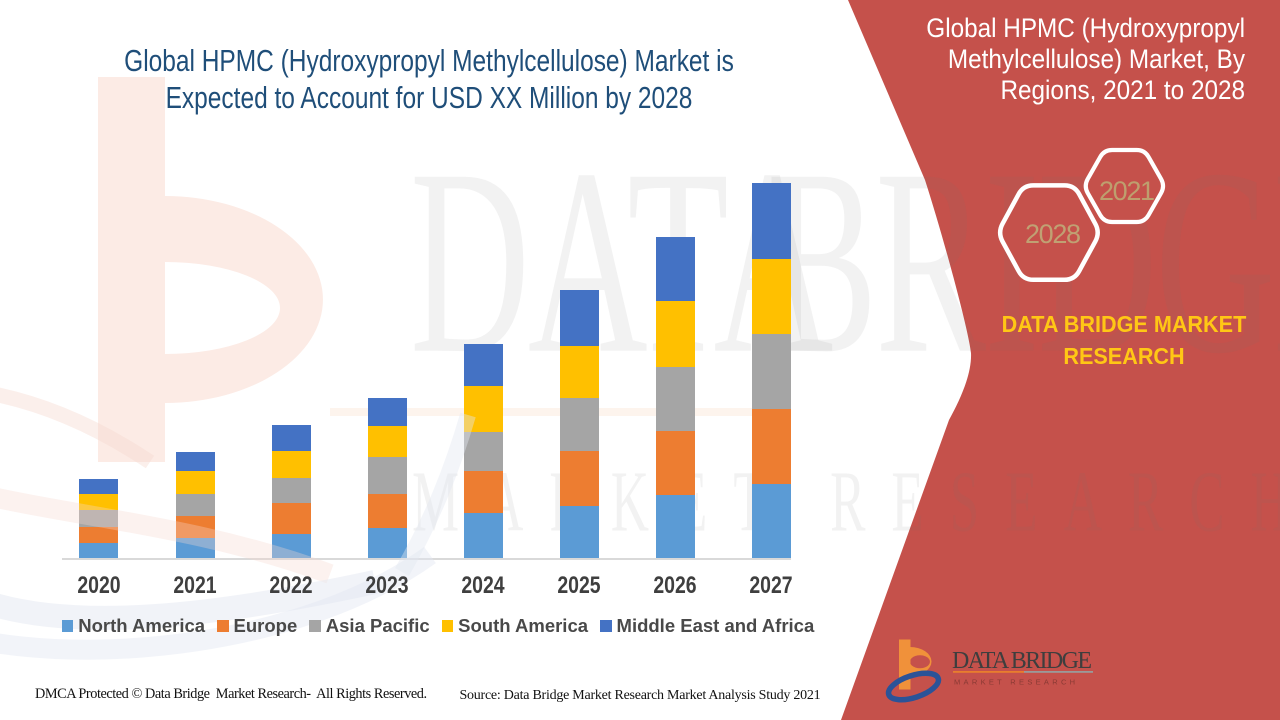  I want to click on svg-text: 2028, so click(1053, 234).